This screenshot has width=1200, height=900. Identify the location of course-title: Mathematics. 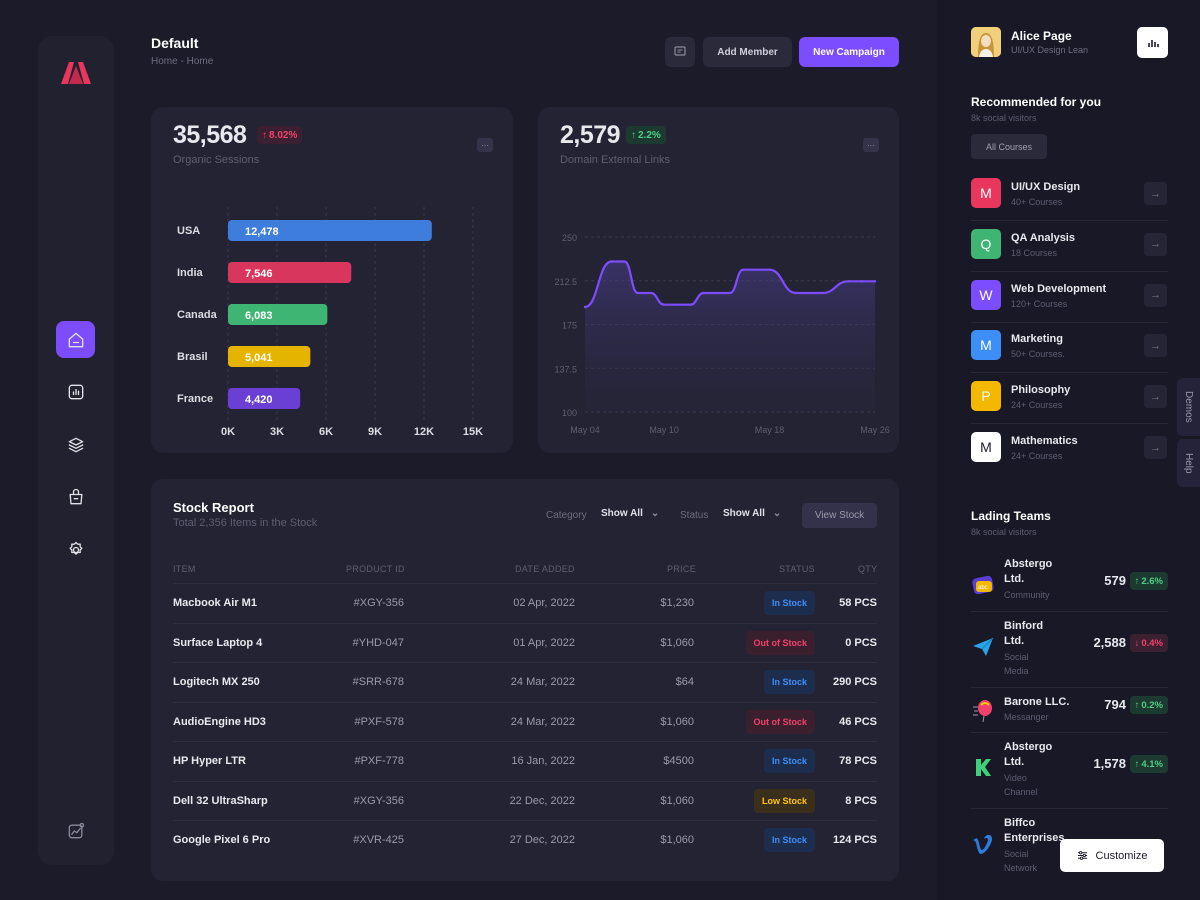
(1044, 441).